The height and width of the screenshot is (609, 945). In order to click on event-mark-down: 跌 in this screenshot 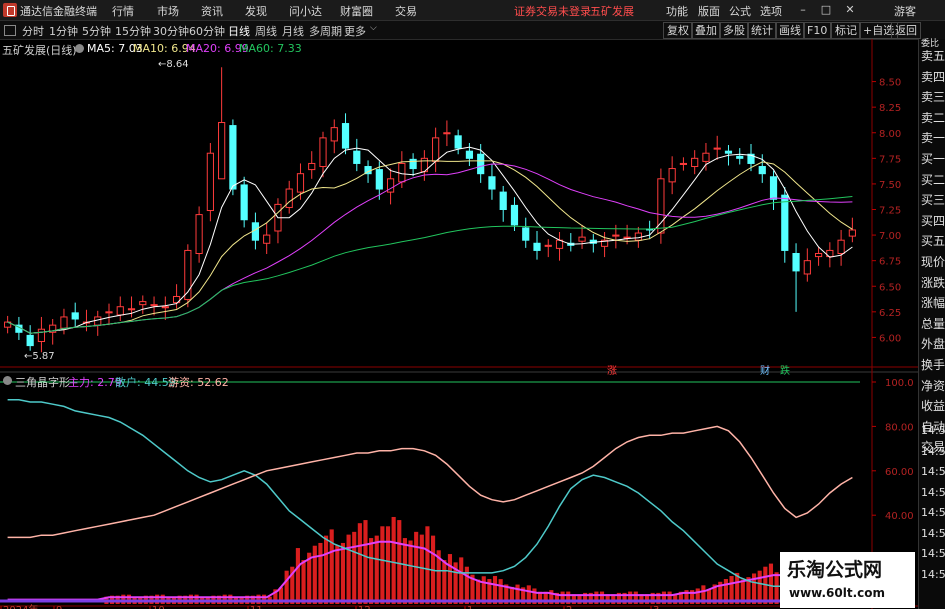, I will do `click(785, 371)`.